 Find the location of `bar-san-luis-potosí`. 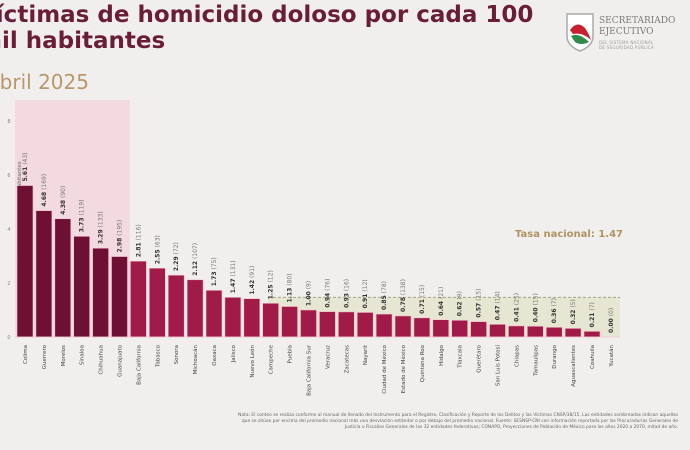

bar-san-luis-potosí is located at coordinates (497, 331).